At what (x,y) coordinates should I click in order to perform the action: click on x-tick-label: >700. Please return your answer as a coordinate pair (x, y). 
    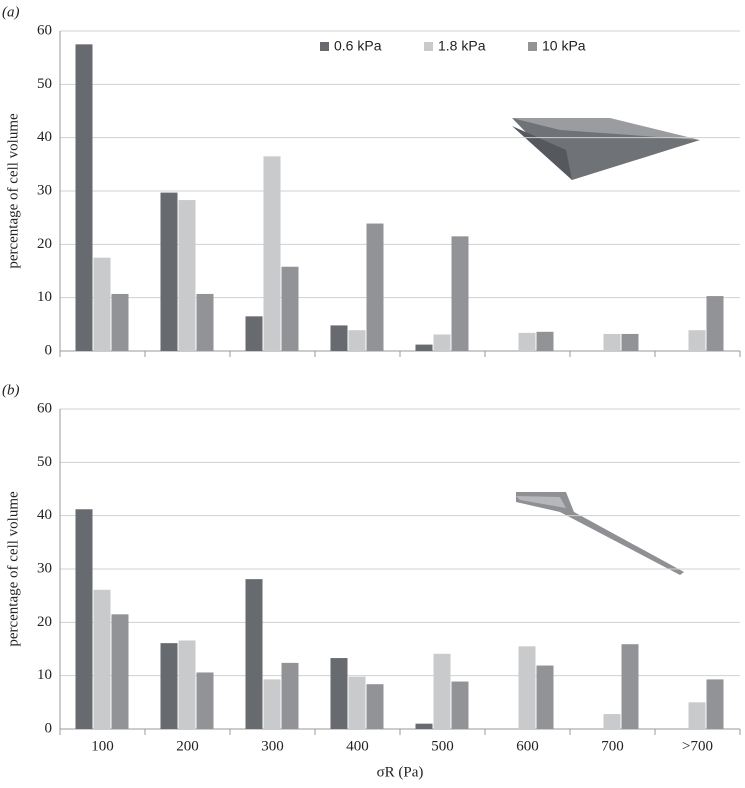
    Looking at the image, I should click on (697, 746).